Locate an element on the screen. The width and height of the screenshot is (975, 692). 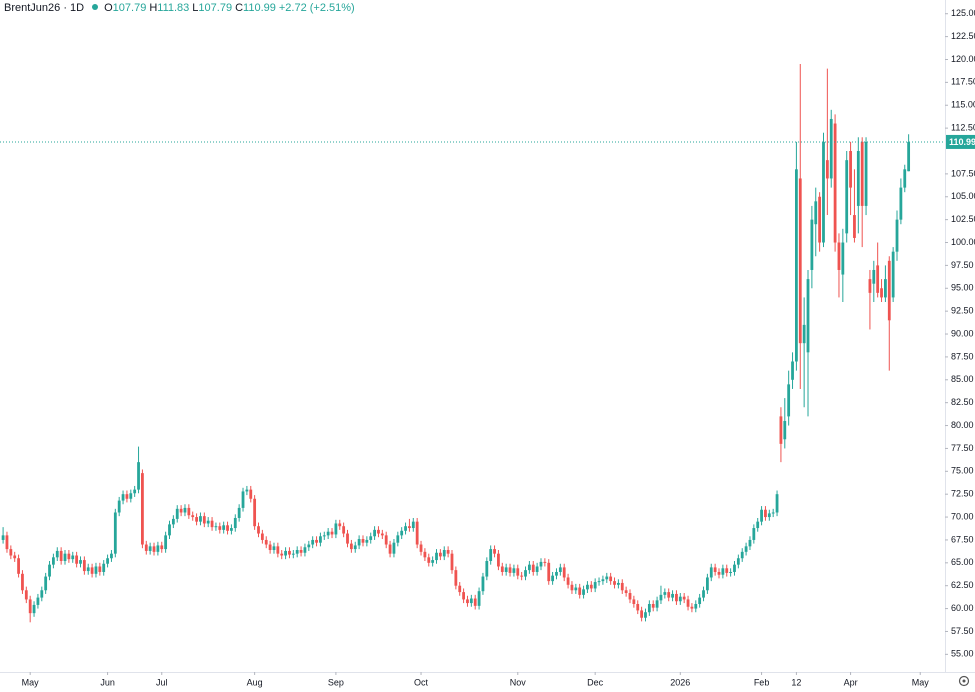
settings-gear is located at coordinates (964, 681).